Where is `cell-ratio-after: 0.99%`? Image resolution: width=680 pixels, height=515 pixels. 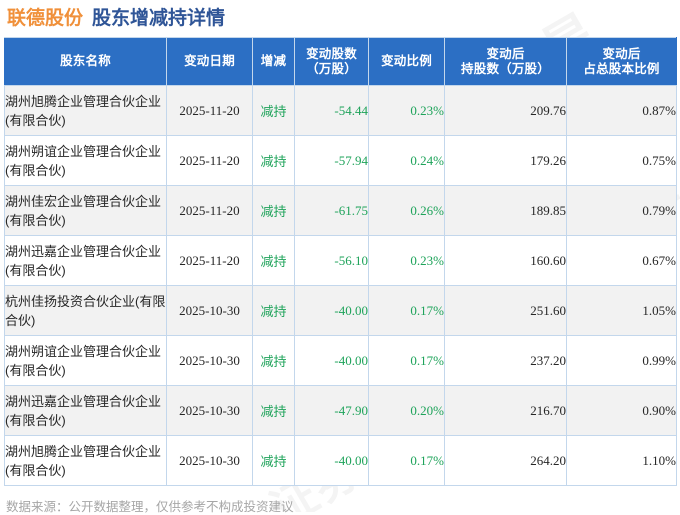
cell-ratio-after: 0.99% is located at coordinates (621, 360).